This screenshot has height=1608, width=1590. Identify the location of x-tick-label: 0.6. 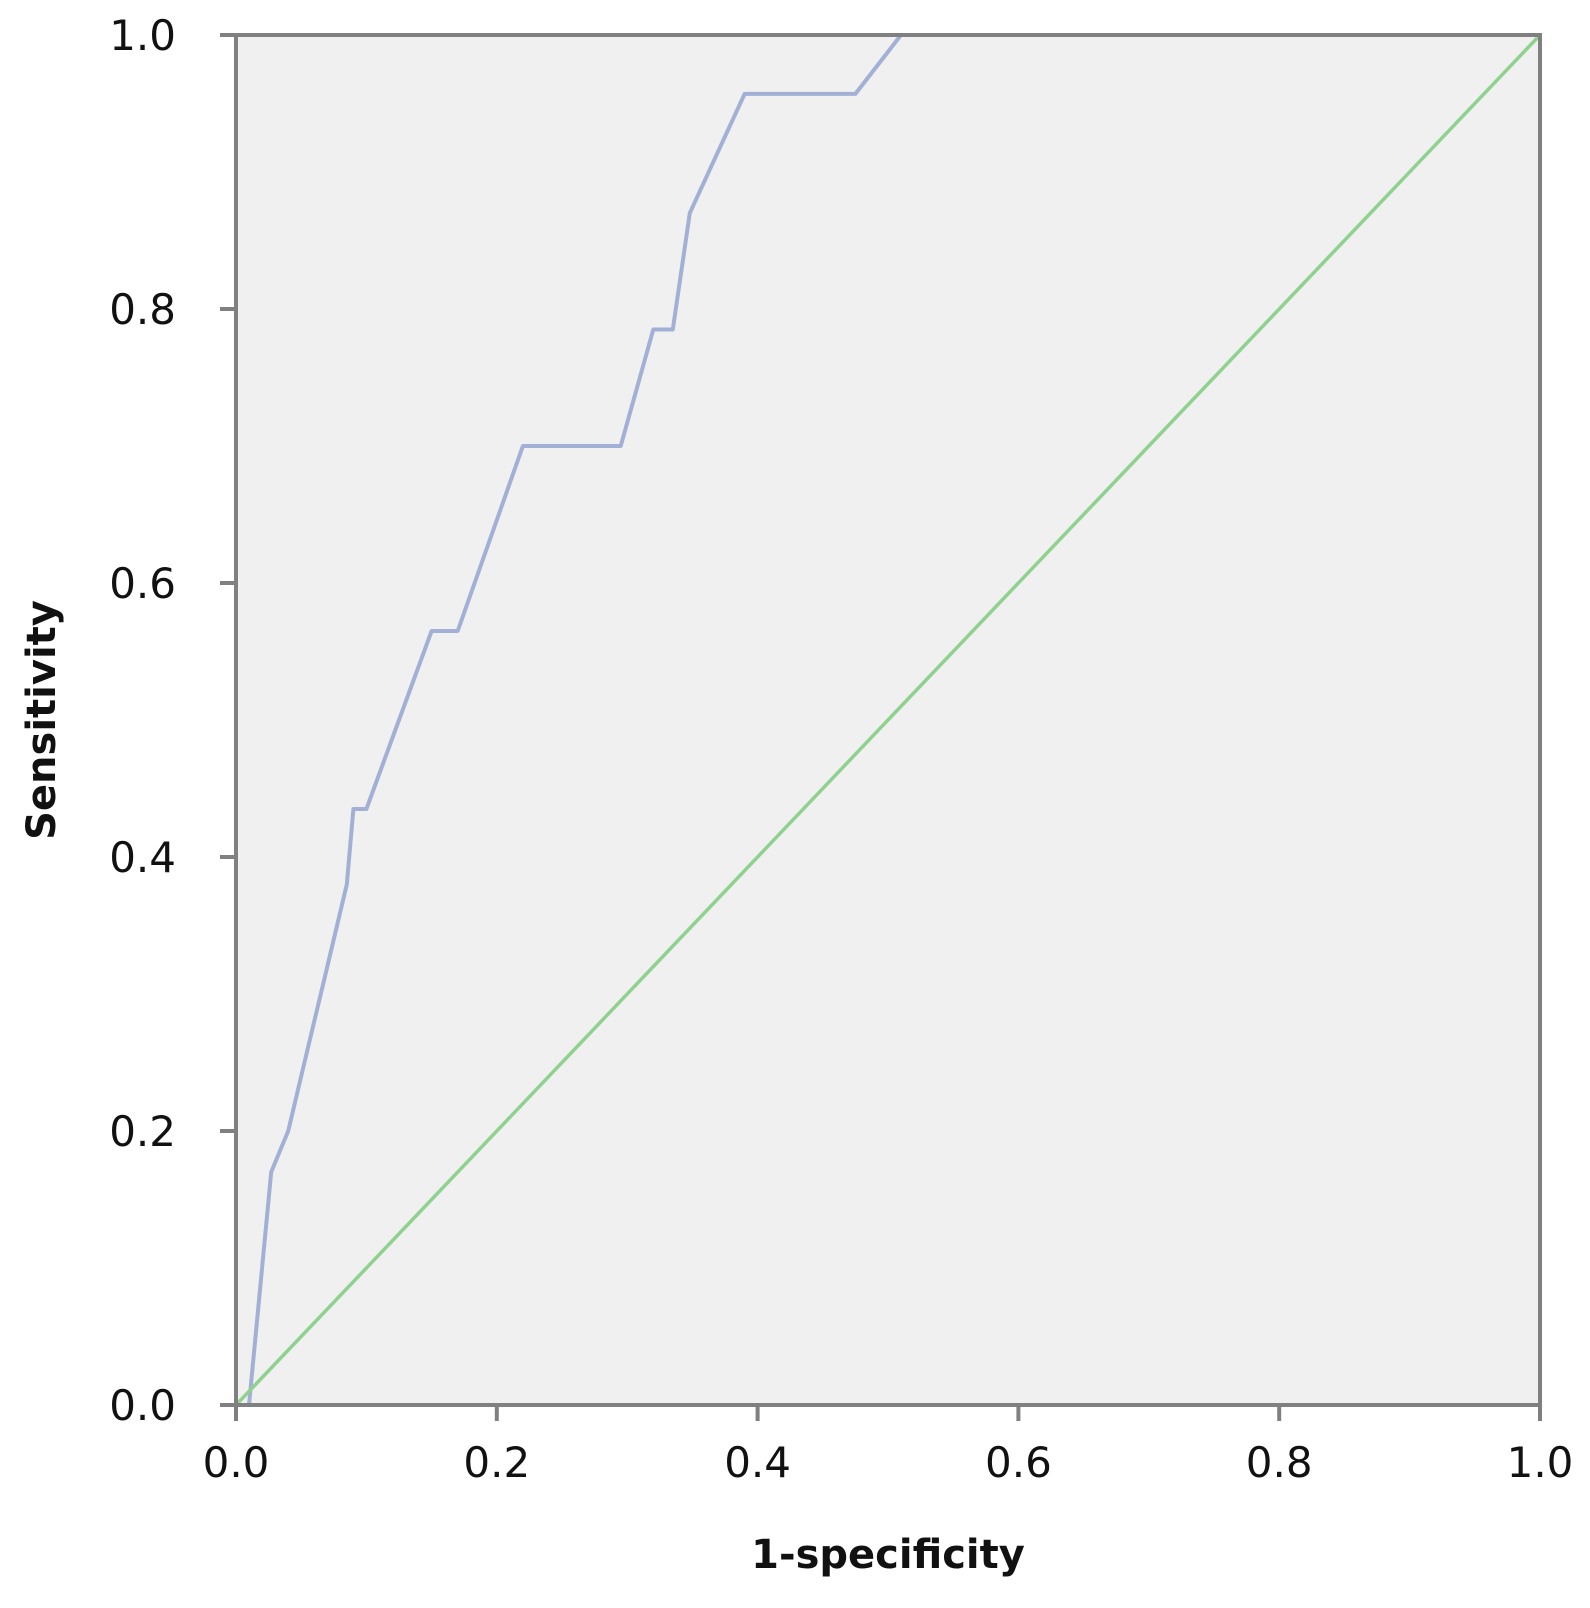
(1018, 1462).